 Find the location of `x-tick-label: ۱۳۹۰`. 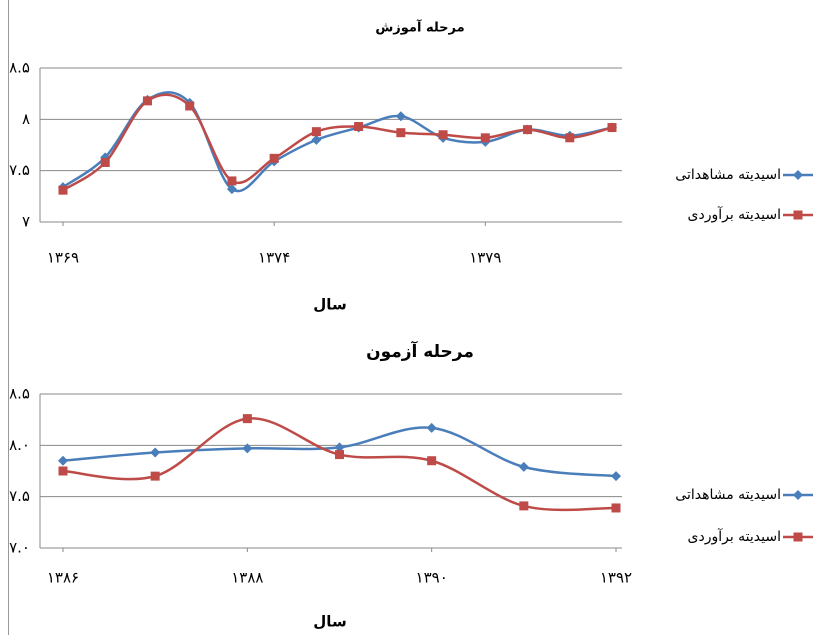

x-tick-label: ۱۳۹۰ is located at coordinates (432, 578).